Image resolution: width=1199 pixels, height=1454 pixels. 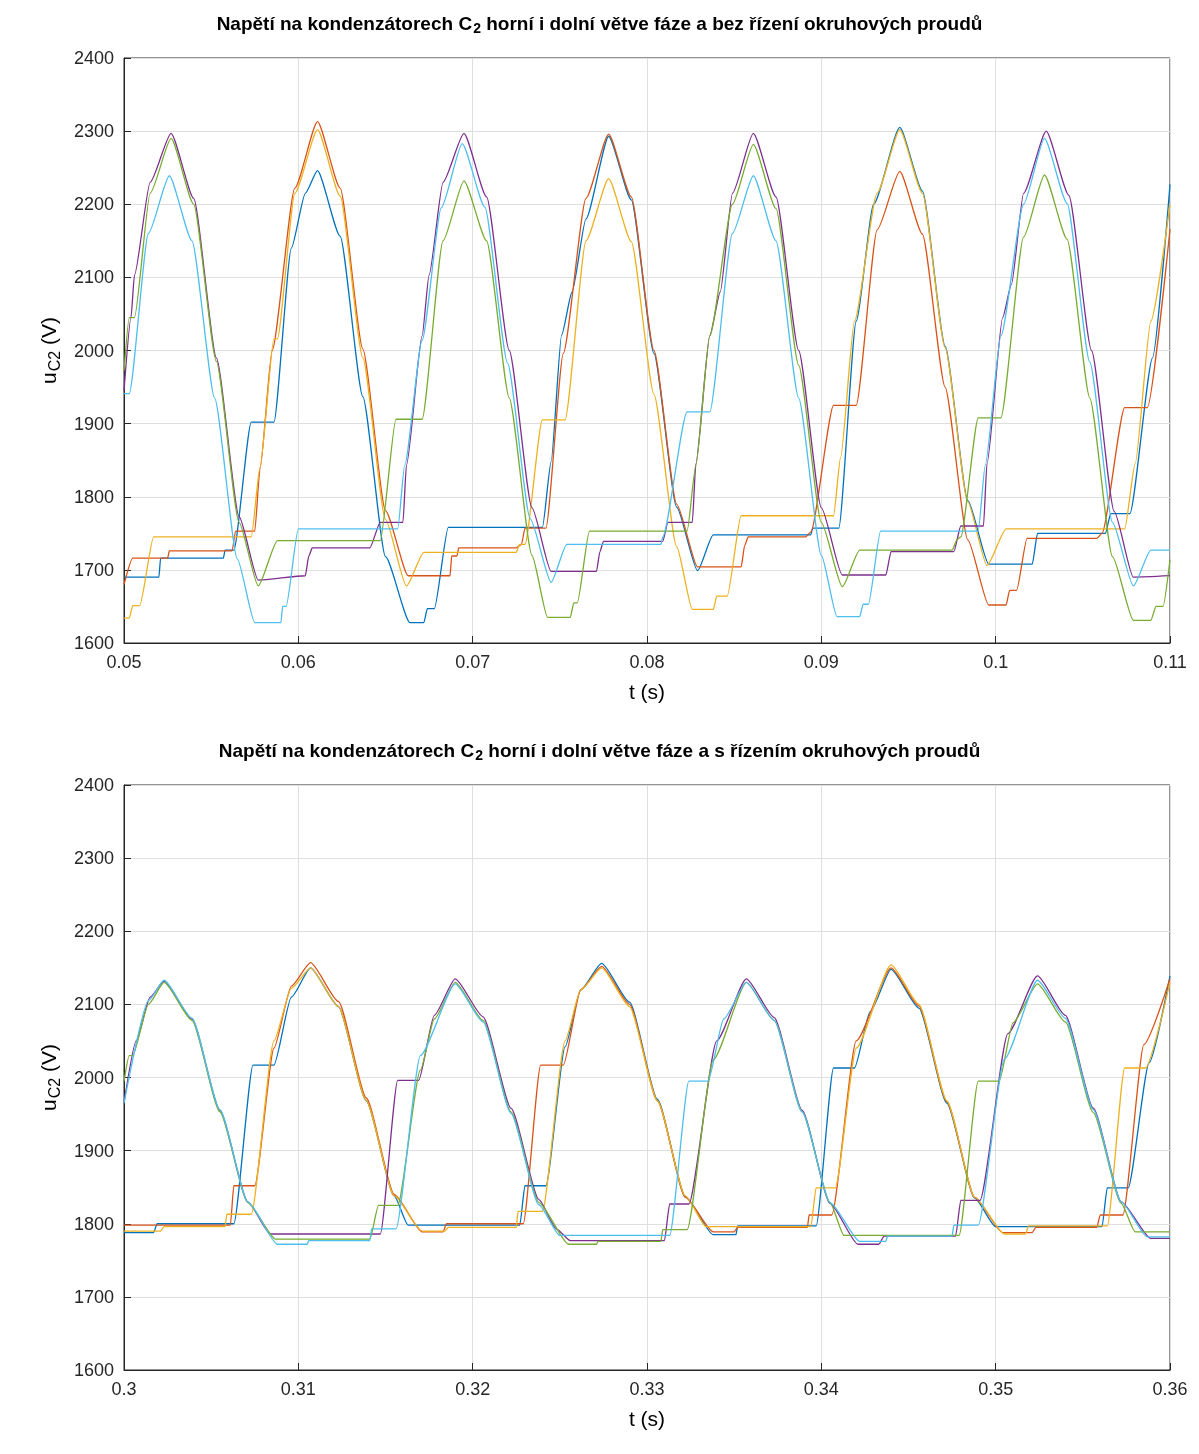 What do you see at coordinates (821, 1389) in the screenshot?
I see `x-tick-label: 0.34` at bounding box center [821, 1389].